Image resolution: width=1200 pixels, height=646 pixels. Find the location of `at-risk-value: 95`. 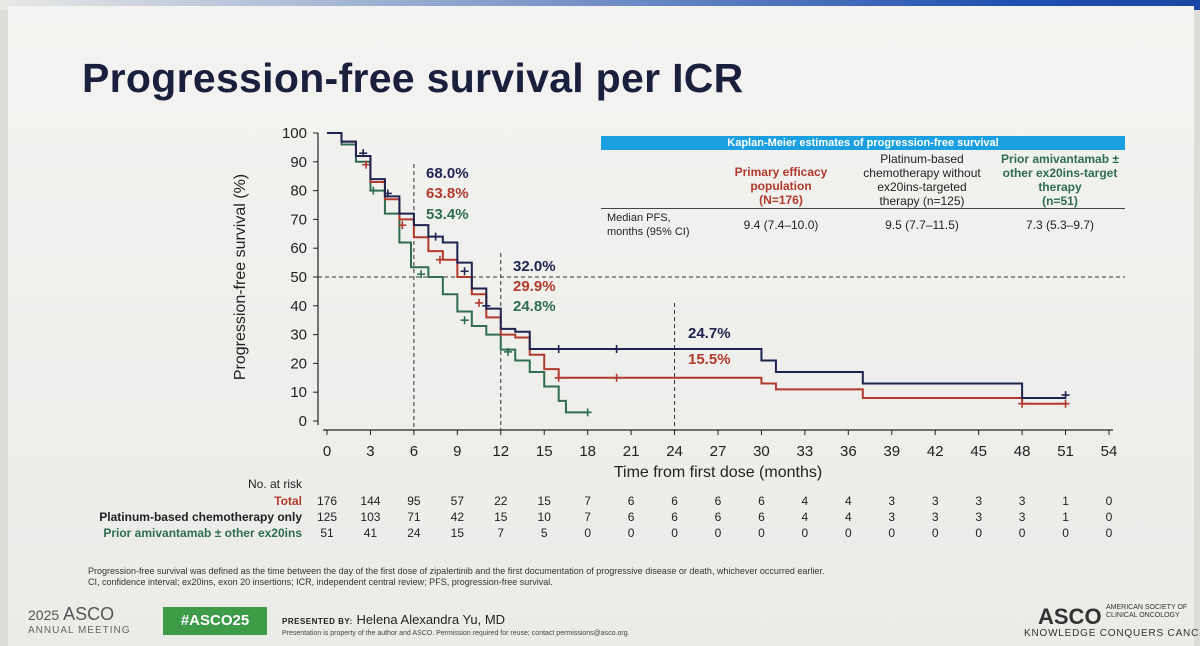

at-risk-value: 95 is located at coordinates (414, 501).